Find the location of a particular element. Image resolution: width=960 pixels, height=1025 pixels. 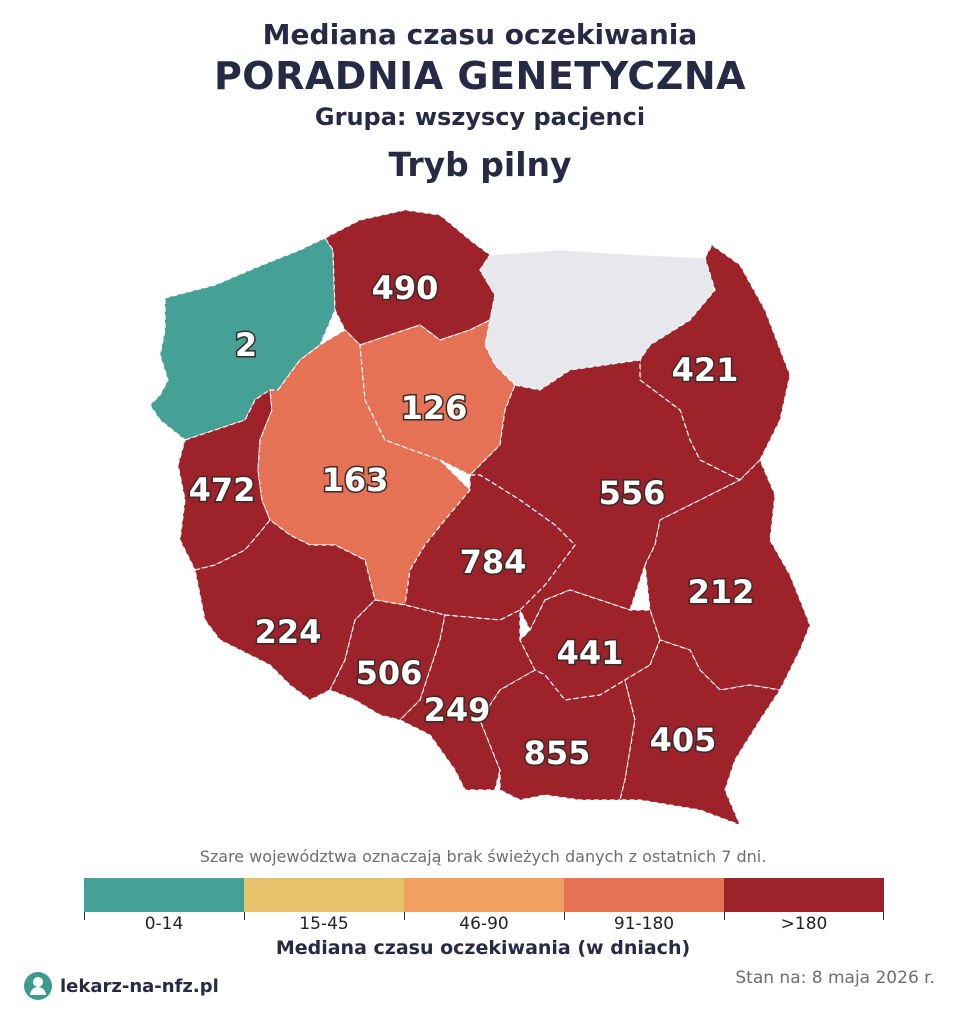

value-label-lubelskie: 212 is located at coordinates (721, 592).